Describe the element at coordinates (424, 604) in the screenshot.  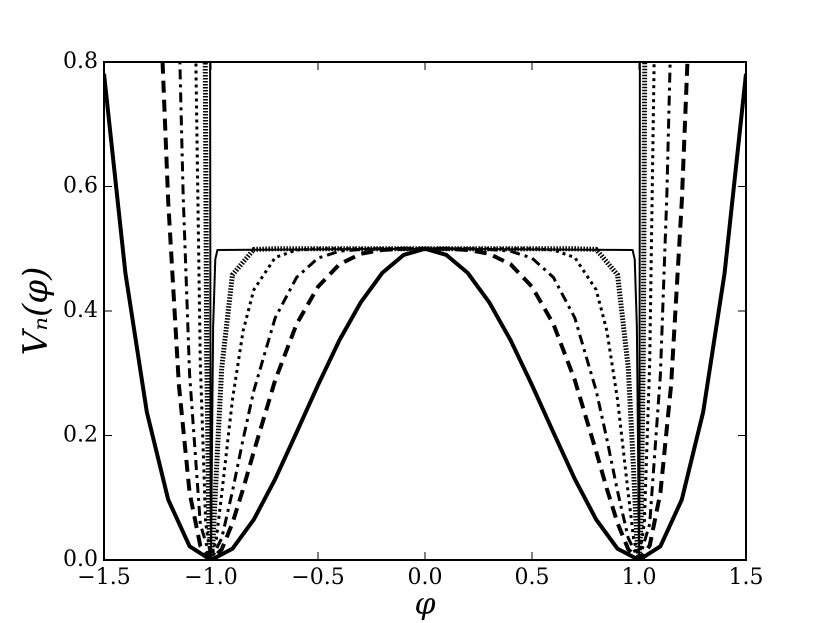
I see `x-axis-label: φ` at that location.